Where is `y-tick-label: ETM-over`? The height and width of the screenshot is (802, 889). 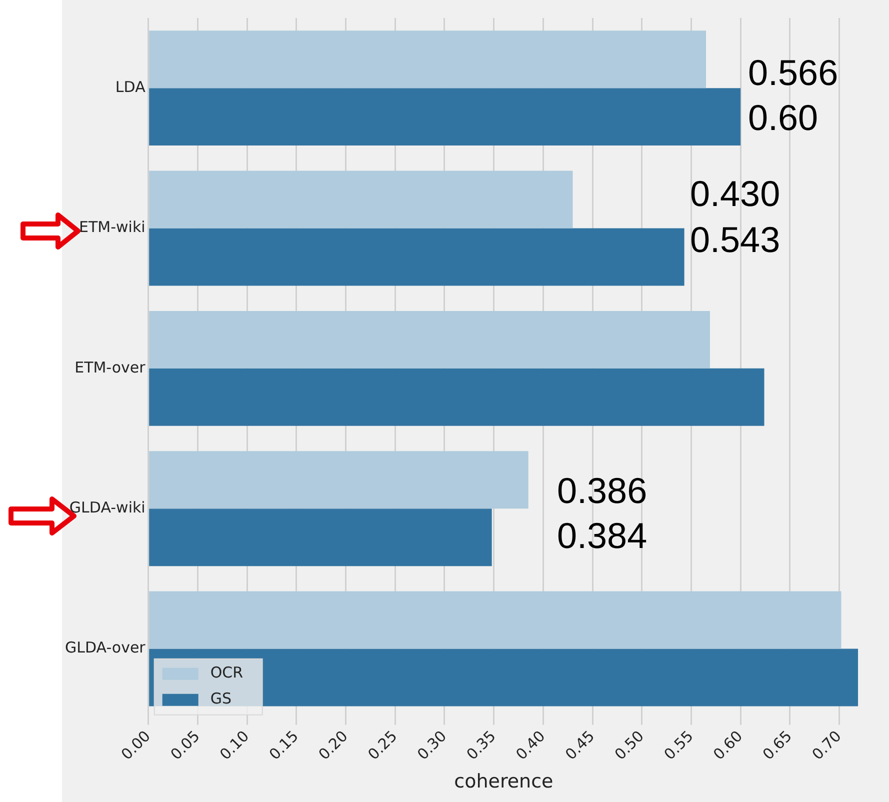
y-tick-label: ETM-over is located at coordinates (110, 367).